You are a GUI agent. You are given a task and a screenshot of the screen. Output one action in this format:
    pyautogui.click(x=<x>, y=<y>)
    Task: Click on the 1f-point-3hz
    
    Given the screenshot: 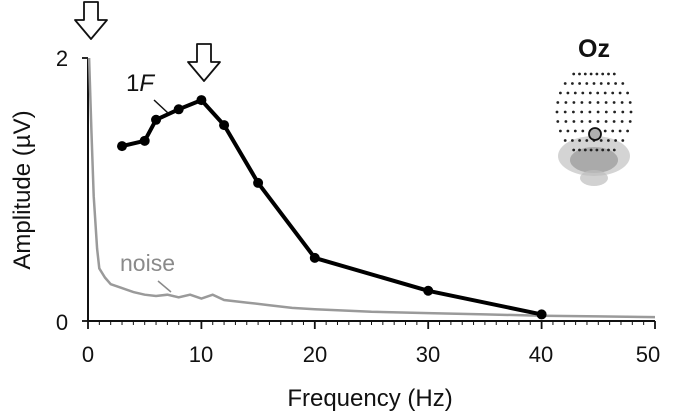 What is the action you would take?
    pyautogui.click(x=122, y=146)
    